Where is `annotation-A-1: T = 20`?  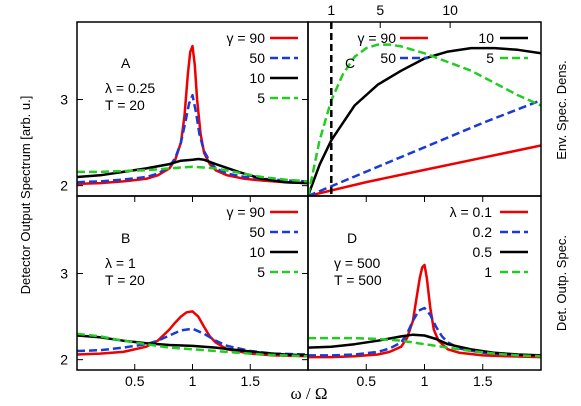 annotation-A-1: T = 20 is located at coordinates (125, 105).